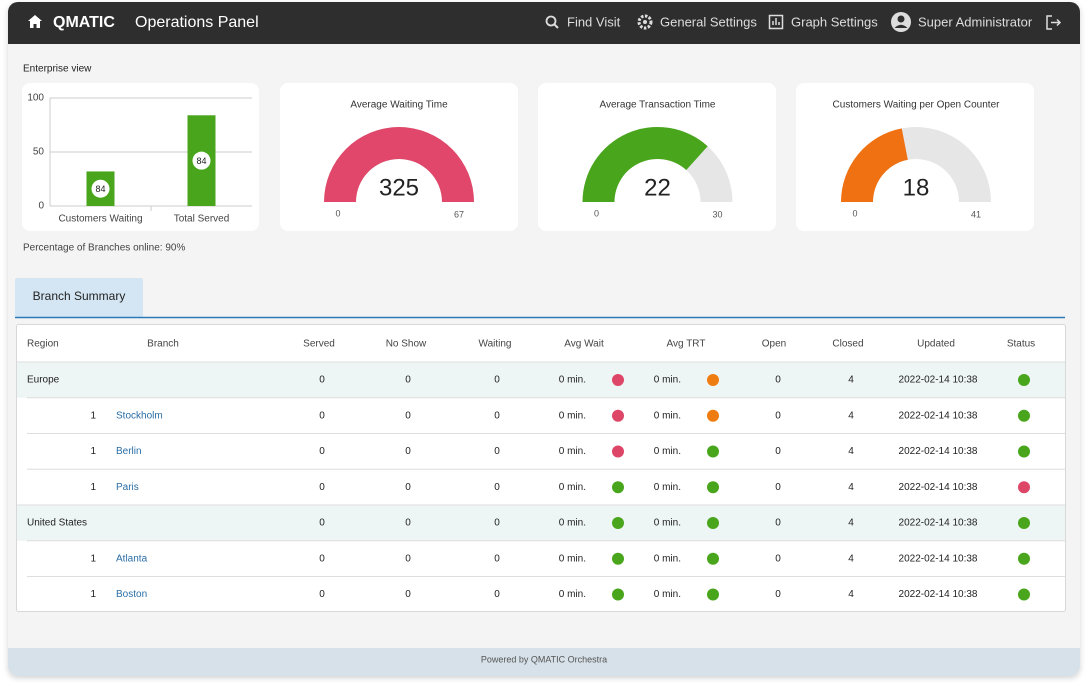 This screenshot has width=1088, height=686. Describe the element at coordinates (319, 344) in the screenshot. I see `column-header: Served` at that location.